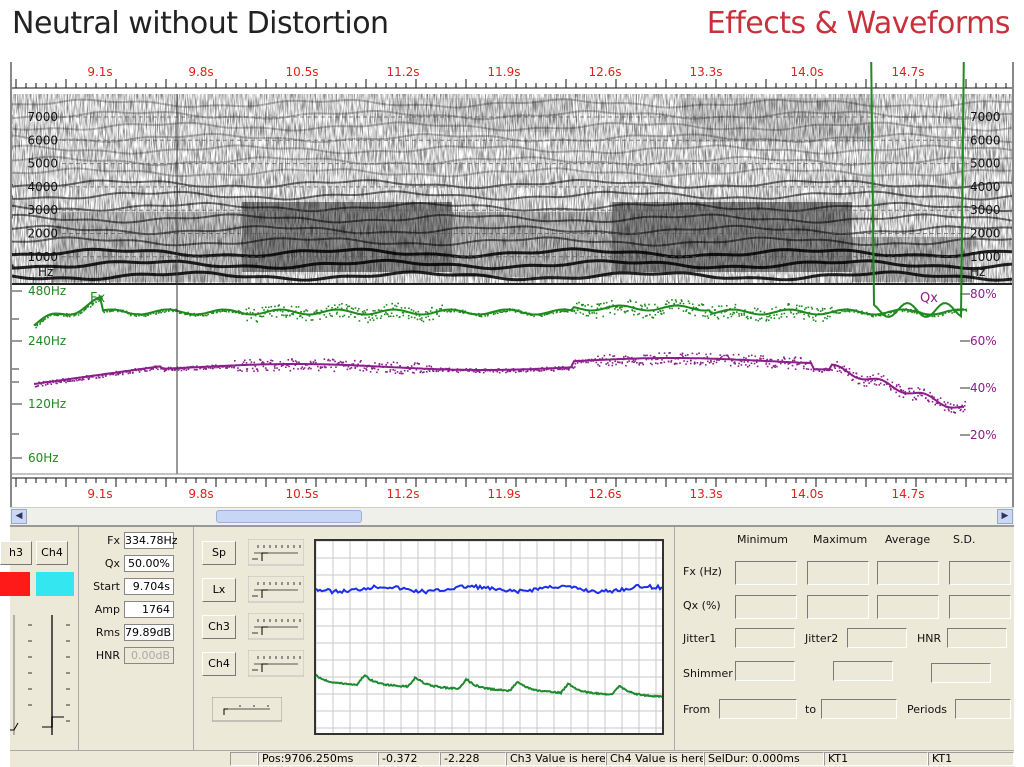  What do you see at coordinates (52, 553) in the screenshot?
I see `tab-ch4: Ch4` at bounding box center [52, 553].